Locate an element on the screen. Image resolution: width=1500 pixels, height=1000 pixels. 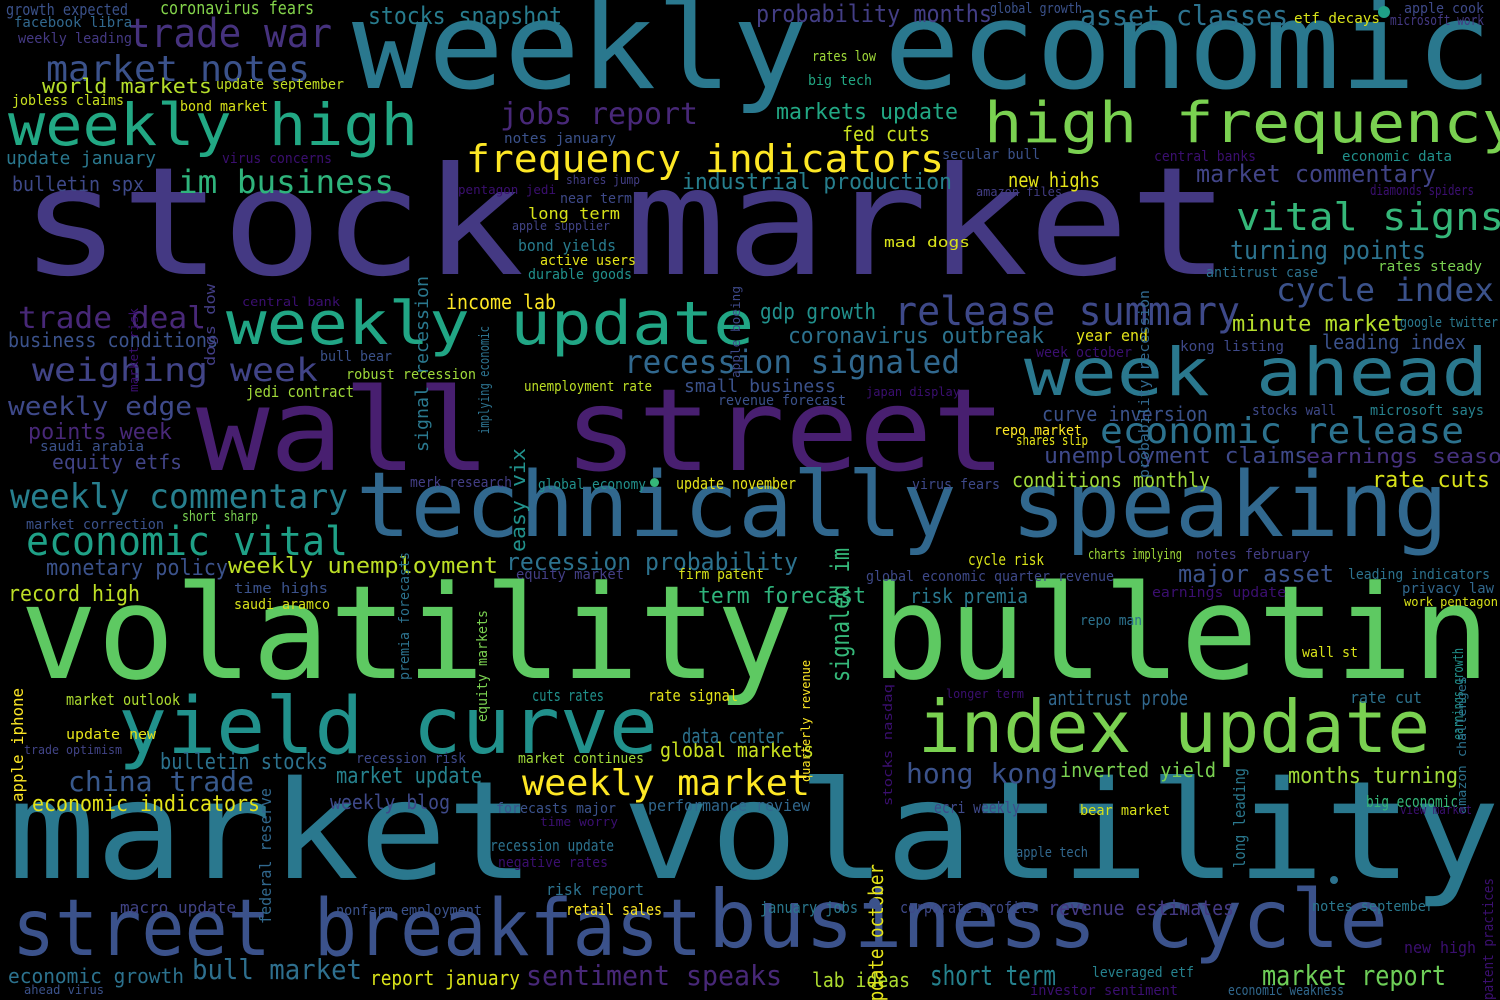
word-dogs-dow: dogs dow is located at coordinates (211, 324).